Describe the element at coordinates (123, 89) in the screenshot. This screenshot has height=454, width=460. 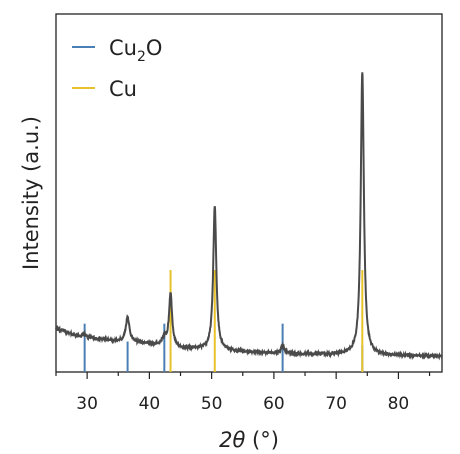
I see `legend-label: Cu` at that location.